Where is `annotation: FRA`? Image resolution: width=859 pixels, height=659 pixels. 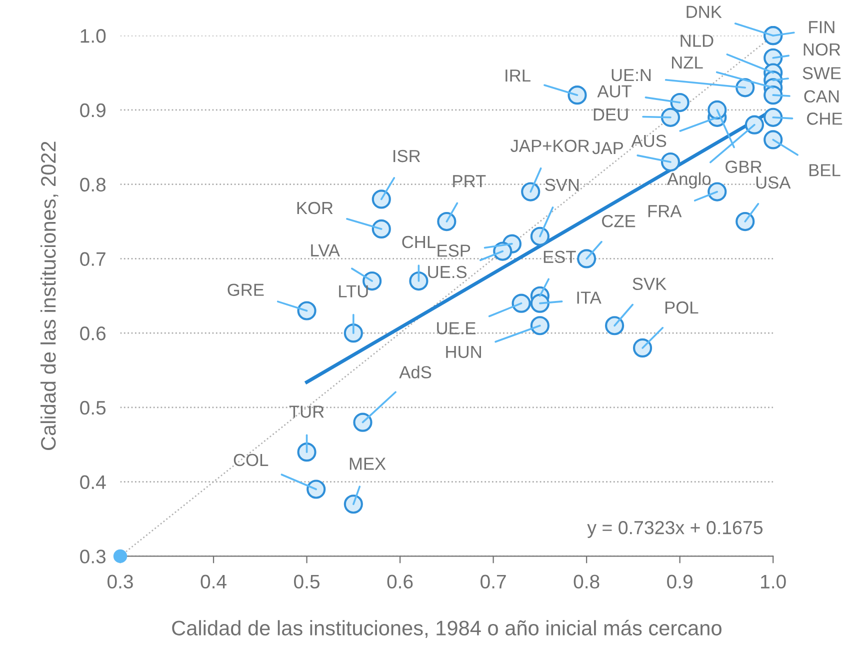 annotation: FRA is located at coordinates (665, 211).